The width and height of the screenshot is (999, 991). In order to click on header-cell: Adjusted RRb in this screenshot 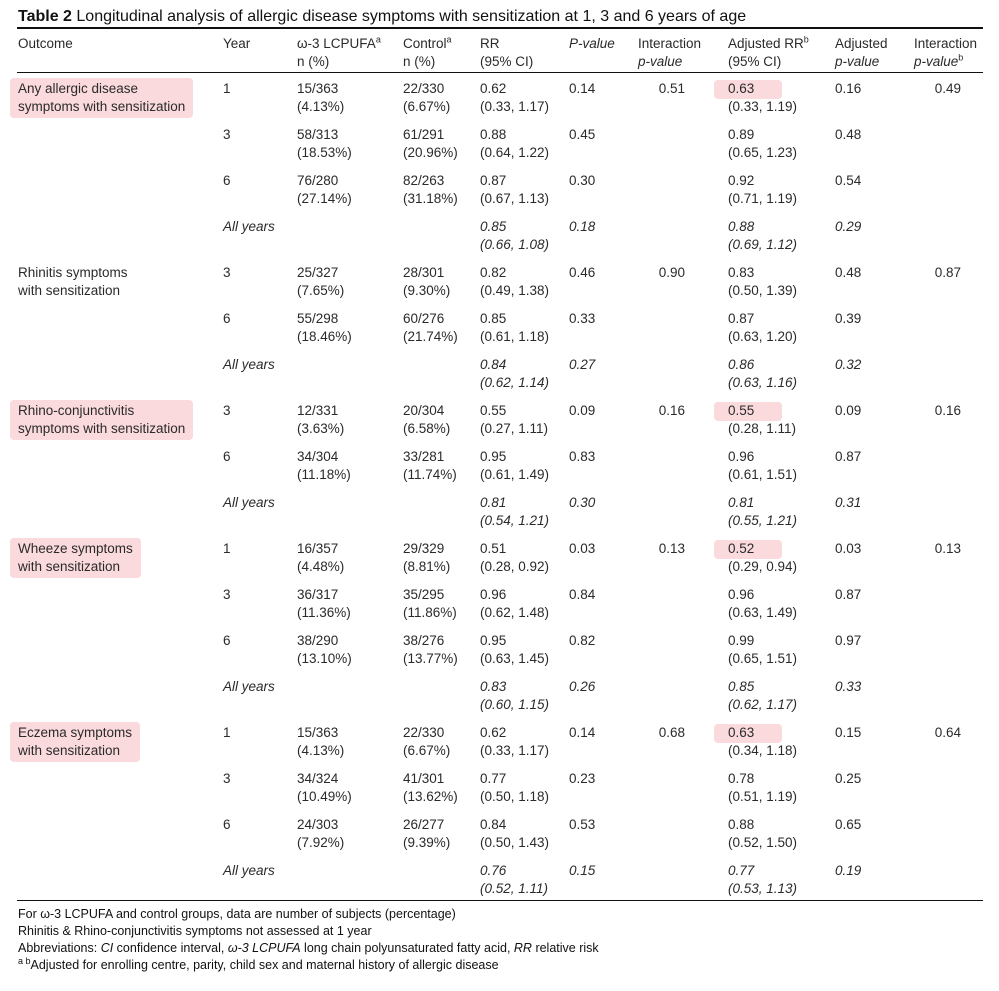, I will do `click(768, 44)`.